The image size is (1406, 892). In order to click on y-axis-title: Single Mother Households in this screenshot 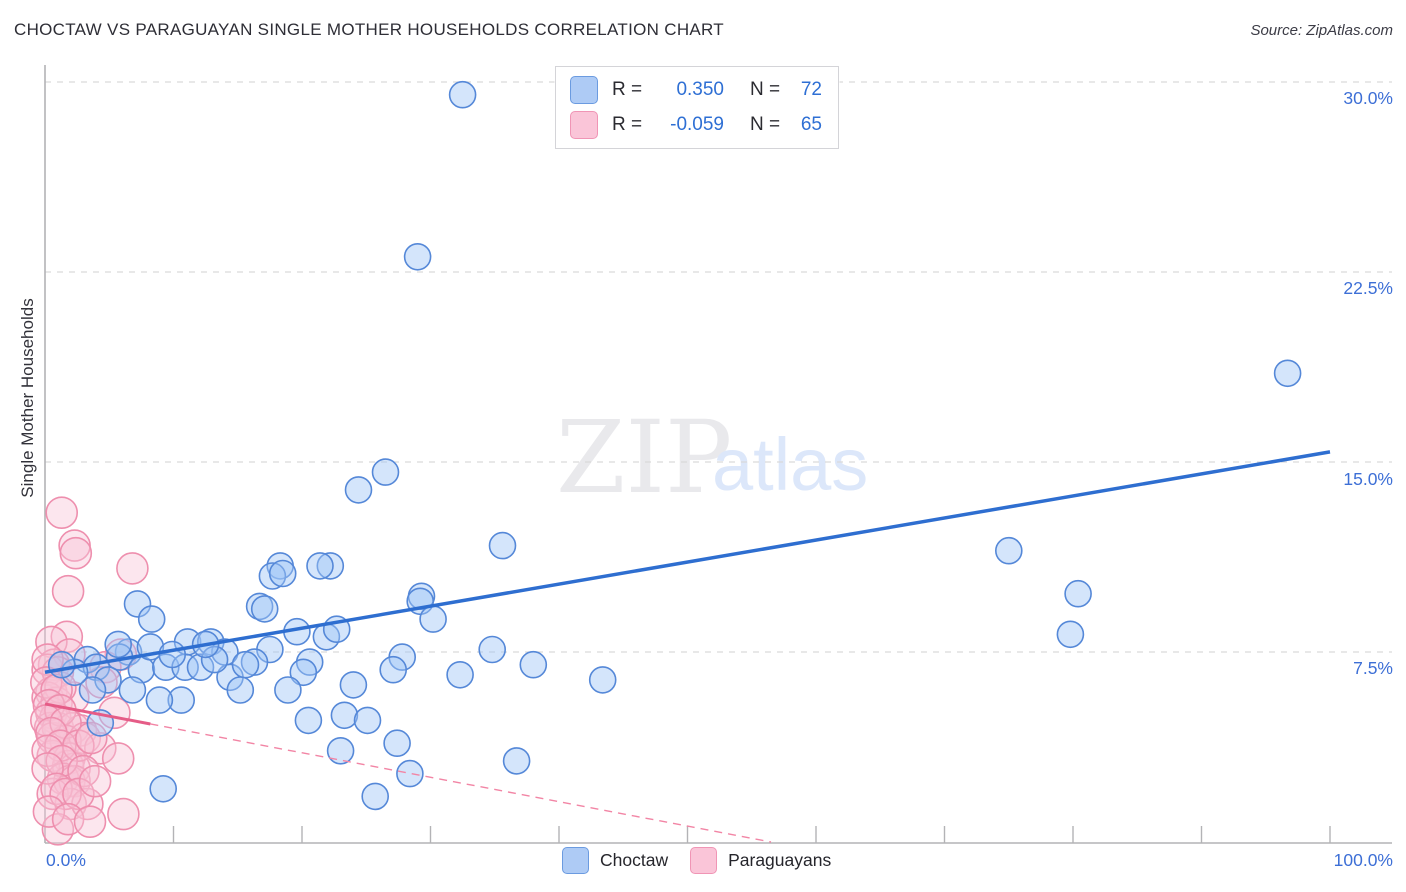, I will do `click(27, 398)`.